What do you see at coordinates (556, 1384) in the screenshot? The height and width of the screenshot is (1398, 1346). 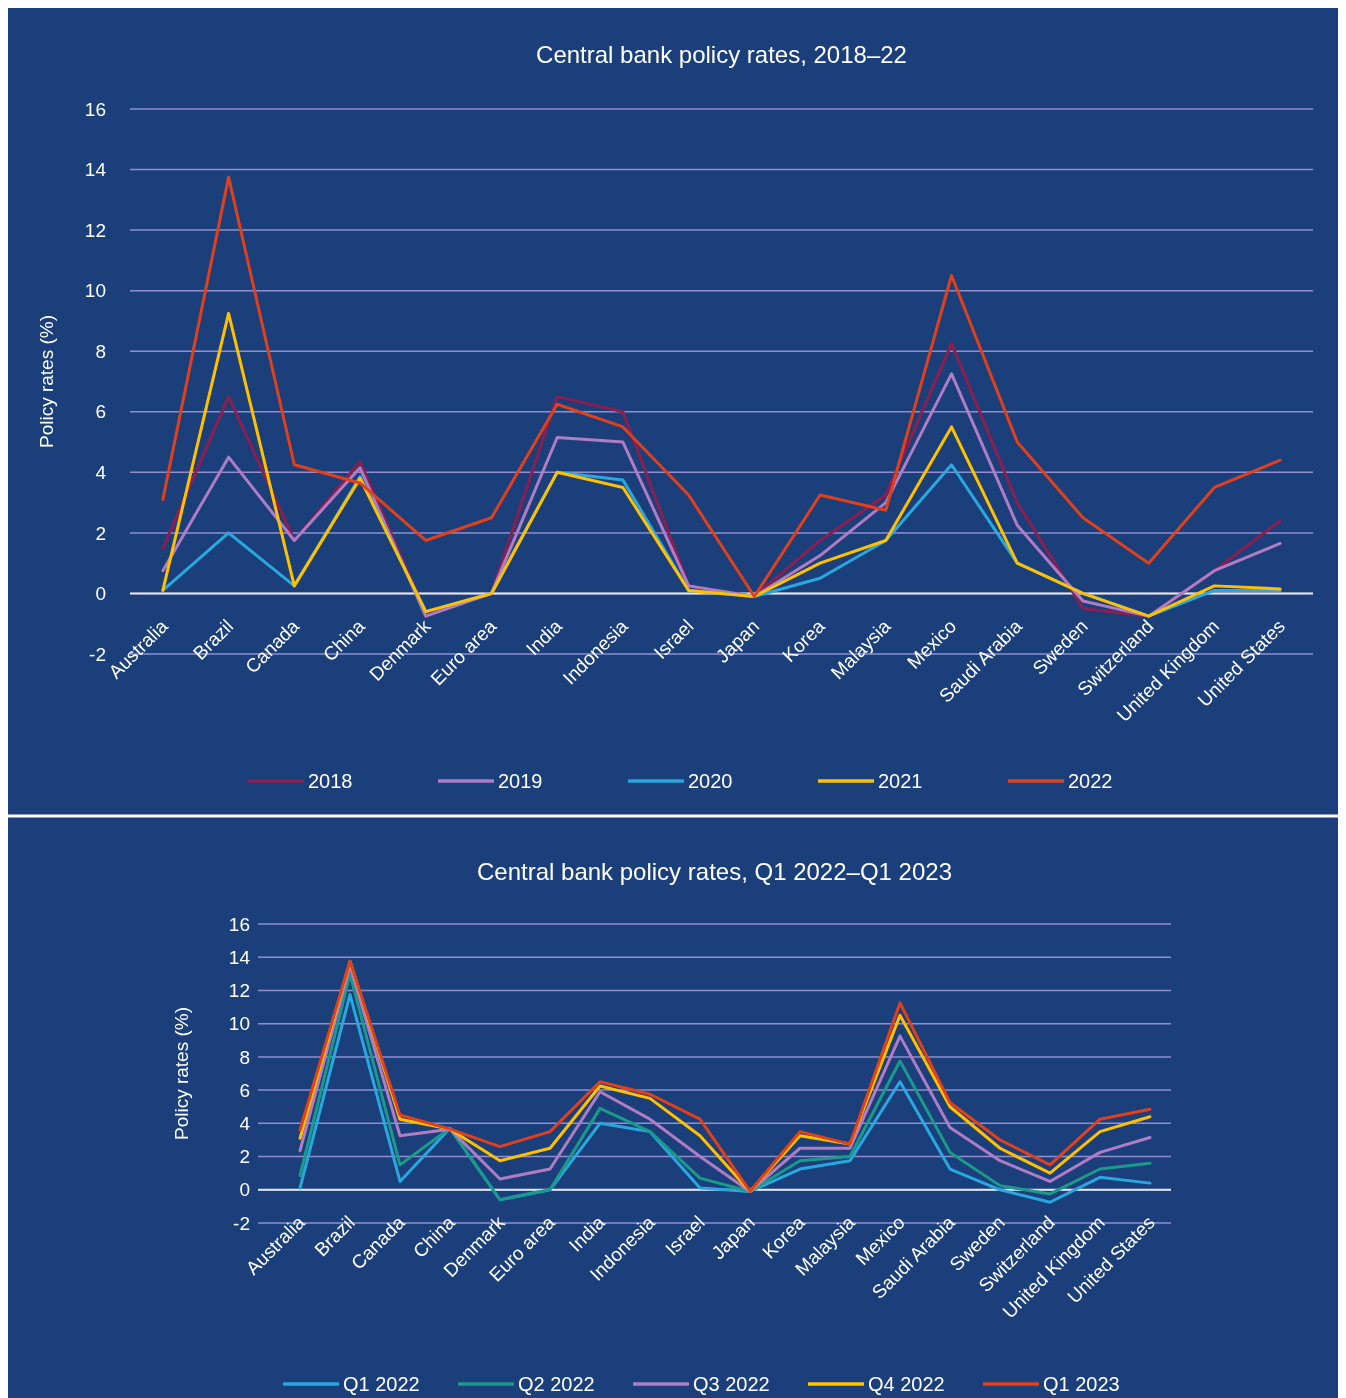 I see `legend-label: Q2 2022` at bounding box center [556, 1384].